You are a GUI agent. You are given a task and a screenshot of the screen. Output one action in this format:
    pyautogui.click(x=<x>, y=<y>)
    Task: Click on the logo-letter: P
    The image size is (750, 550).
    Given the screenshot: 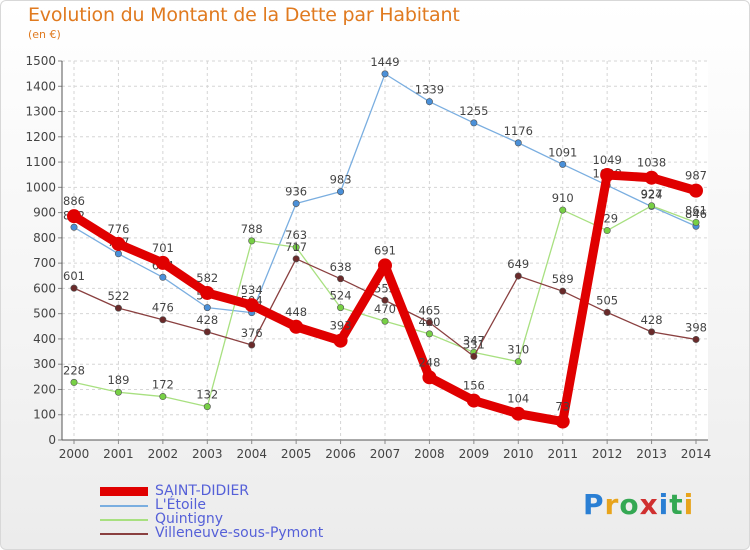 What is the action you would take?
    pyautogui.click(x=594, y=504)
    